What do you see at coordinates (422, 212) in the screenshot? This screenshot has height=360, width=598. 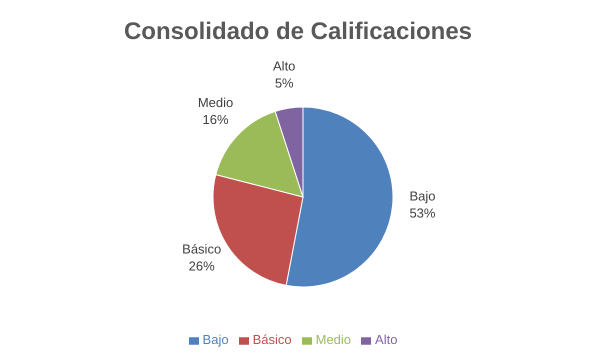 I see `data-label: 53%` at bounding box center [422, 212].